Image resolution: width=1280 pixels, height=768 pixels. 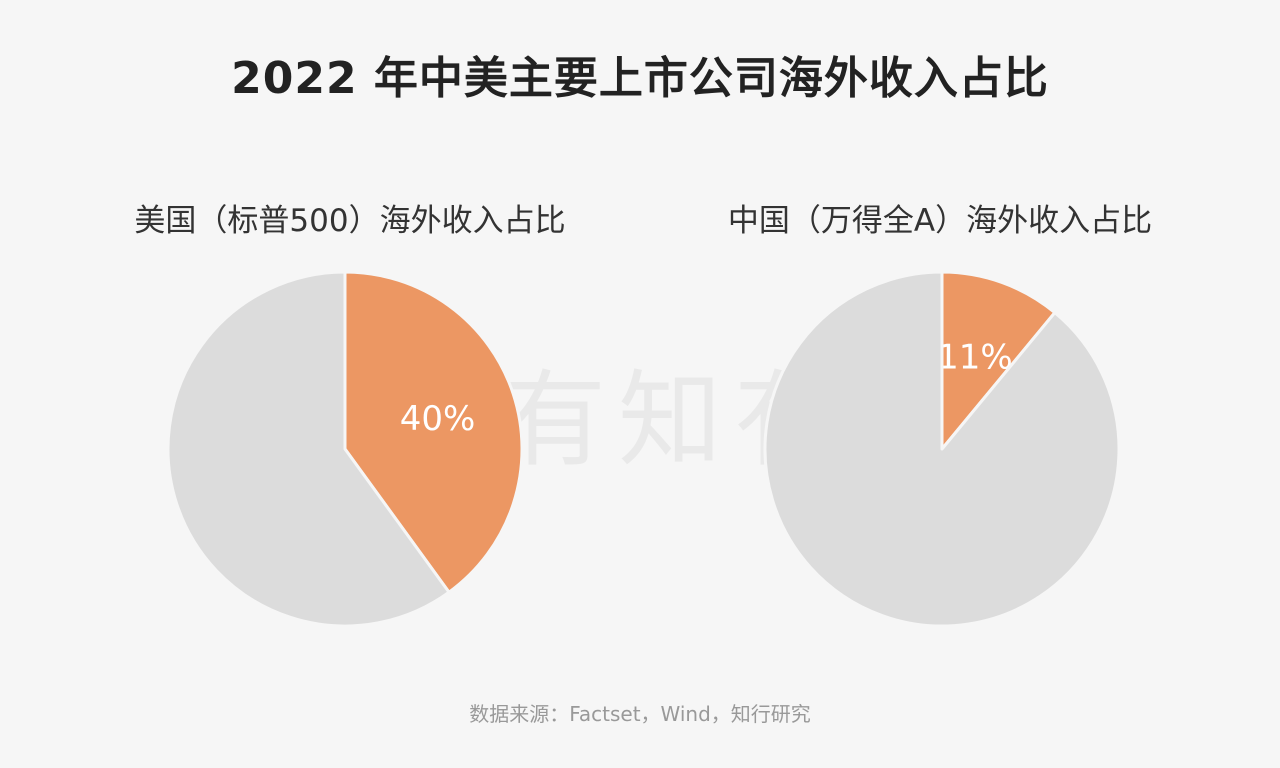 I want to click on pie-title-us: 美国（标普500）海外收入占比, so click(x=350, y=221).